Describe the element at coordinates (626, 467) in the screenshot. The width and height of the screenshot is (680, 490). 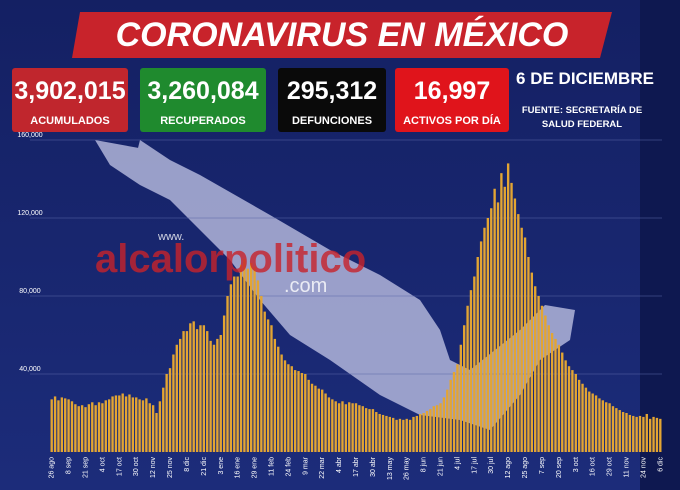
I see `x-tick-label: 11 nov` at that location.